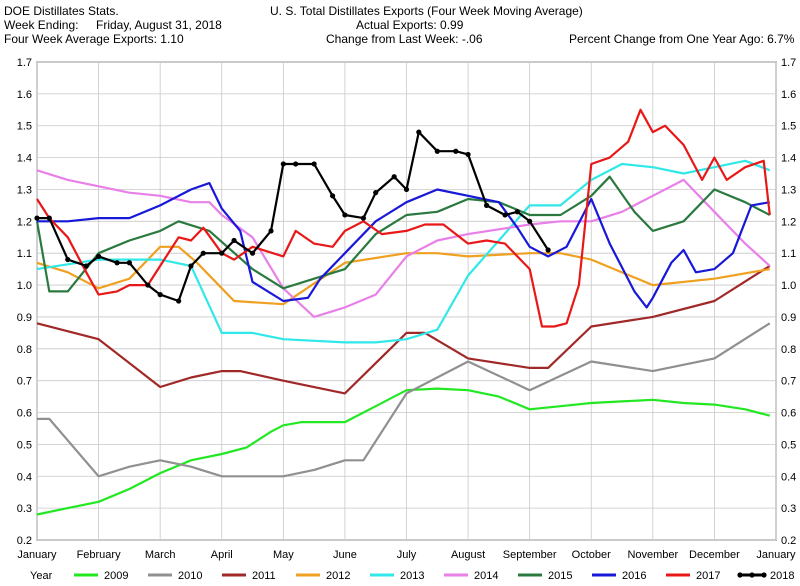 The height and width of the screenshot is (586, 800). What do you see at coordinates (403, 275) in the screenshot?
I see `series-line-2012` at bounding box center [403, 275].